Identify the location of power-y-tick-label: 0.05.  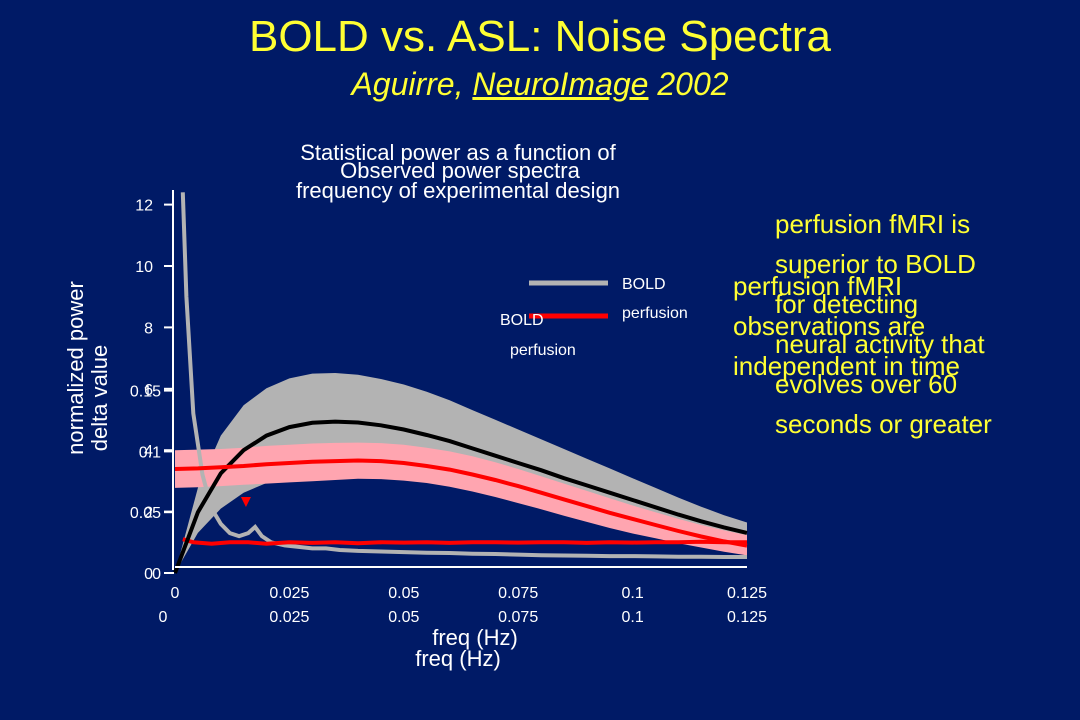
(145, 513).